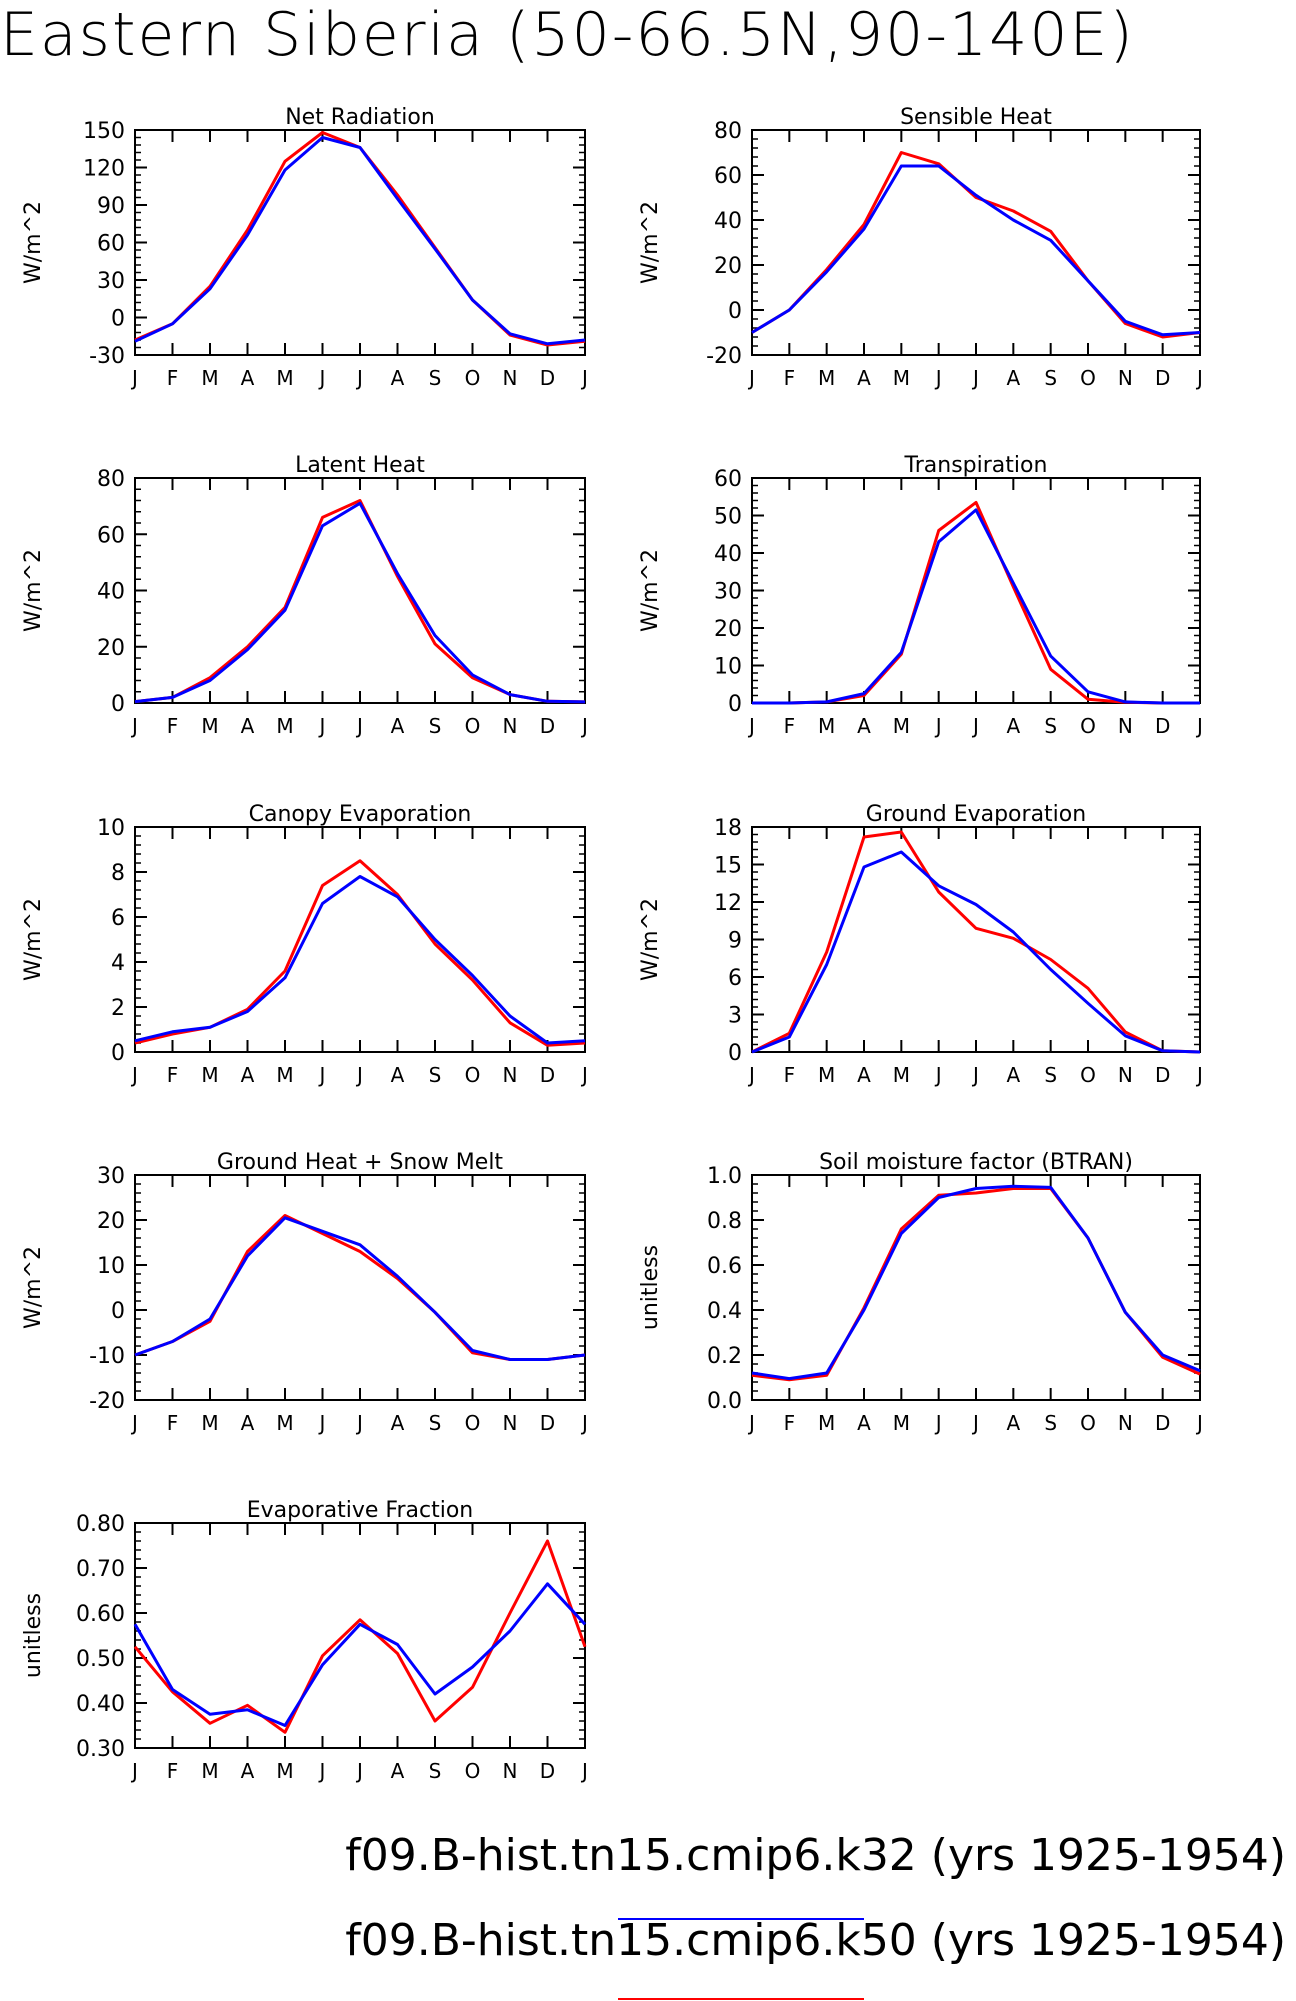 This screenshot has height=2001, width=1296. I want to click on y-axis-label: unitless, so click(650, 1287).